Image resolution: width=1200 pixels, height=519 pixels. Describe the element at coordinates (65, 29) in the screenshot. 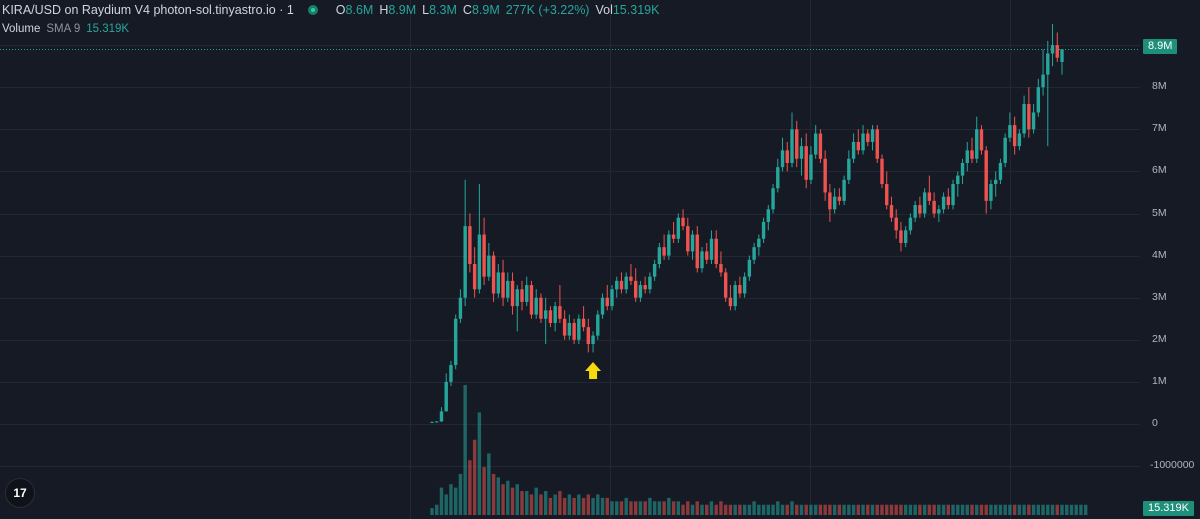

I see `volume-legend: Volume SMA 9 15.319K` at that location.